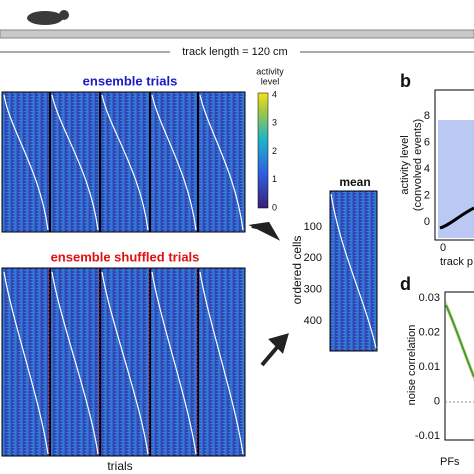 Image resolution: width=474 pixels, height=474 pixels. Describe the element at coordinates (443, 248) in the screenshot. I see `x-tick-label: 0` at that location.